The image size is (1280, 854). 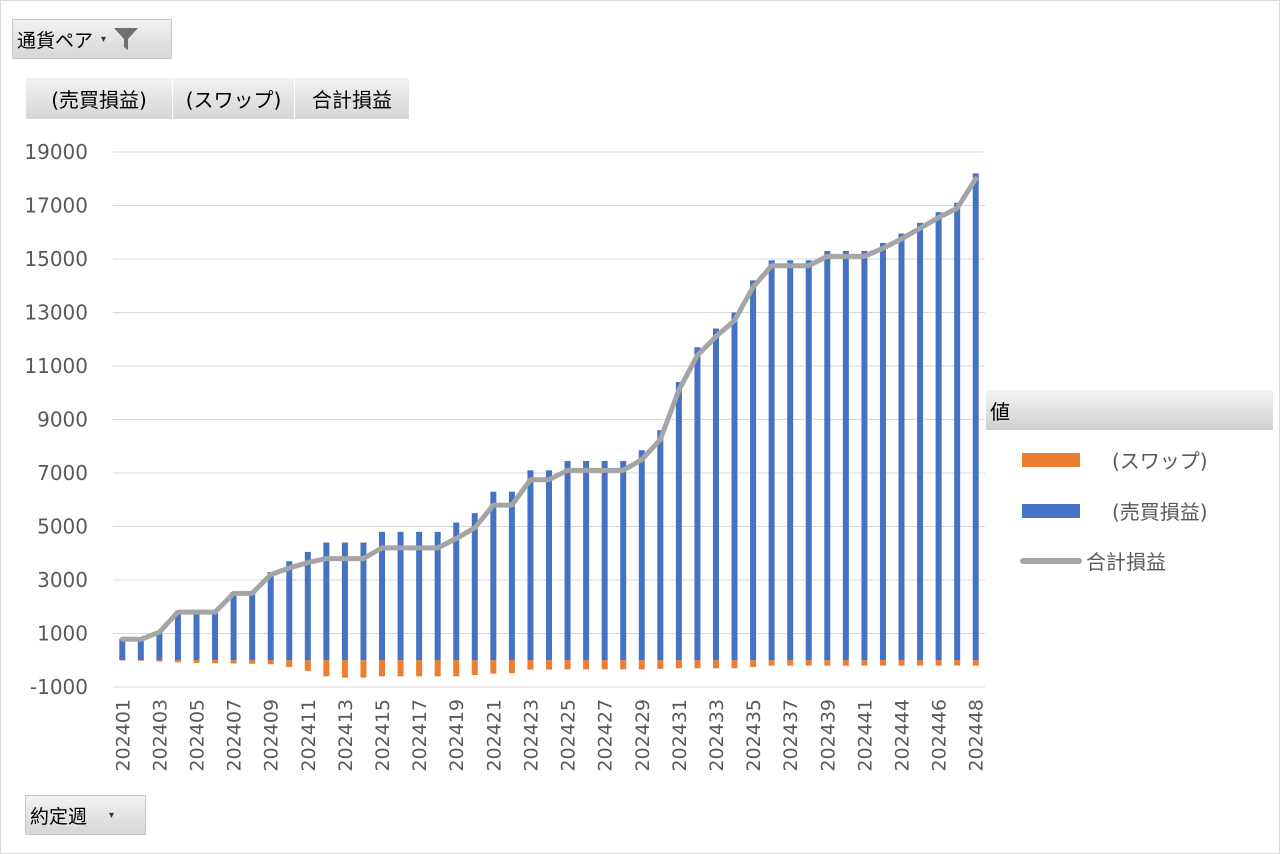 I want to click on x-tick-label: 202421, so click(x=494, y=735).